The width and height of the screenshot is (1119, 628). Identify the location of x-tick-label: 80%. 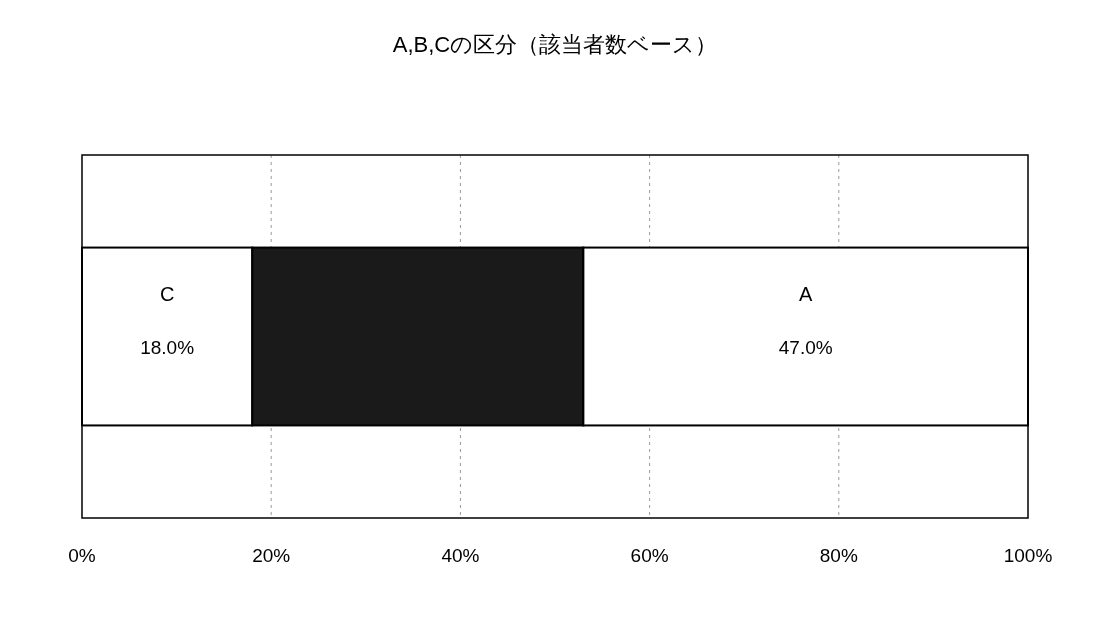
(838, 555).